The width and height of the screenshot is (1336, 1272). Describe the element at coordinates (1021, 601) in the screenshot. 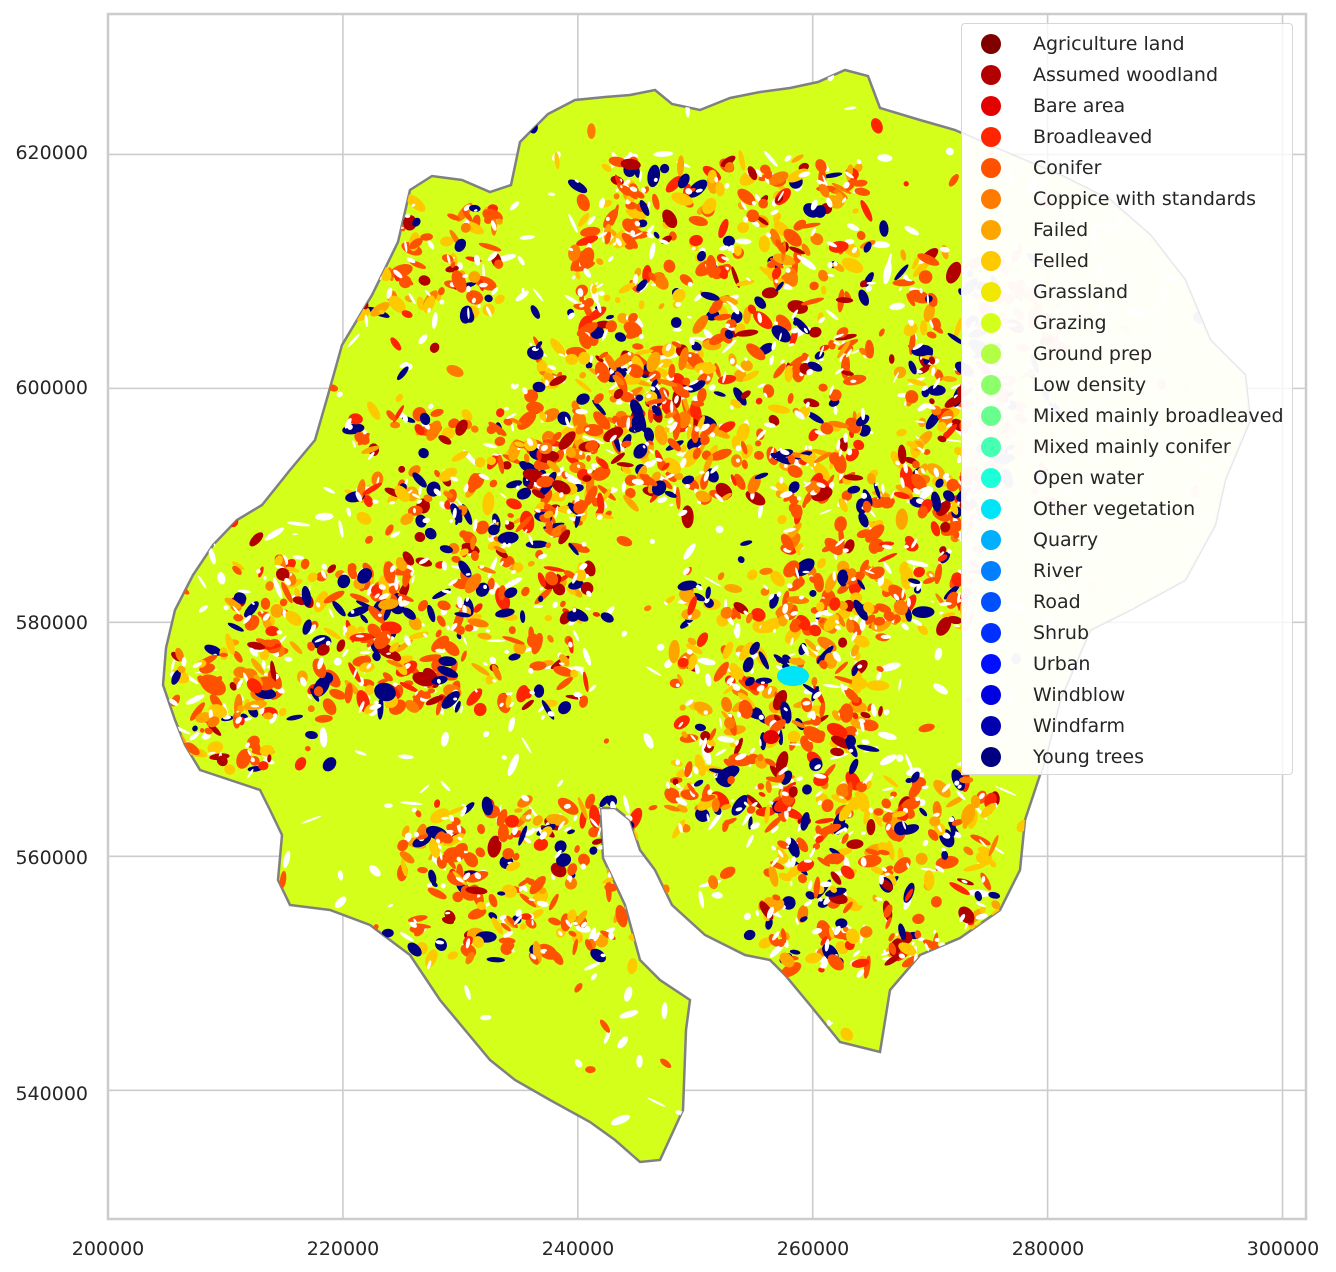

I see `legend-entry: Road` at that location.